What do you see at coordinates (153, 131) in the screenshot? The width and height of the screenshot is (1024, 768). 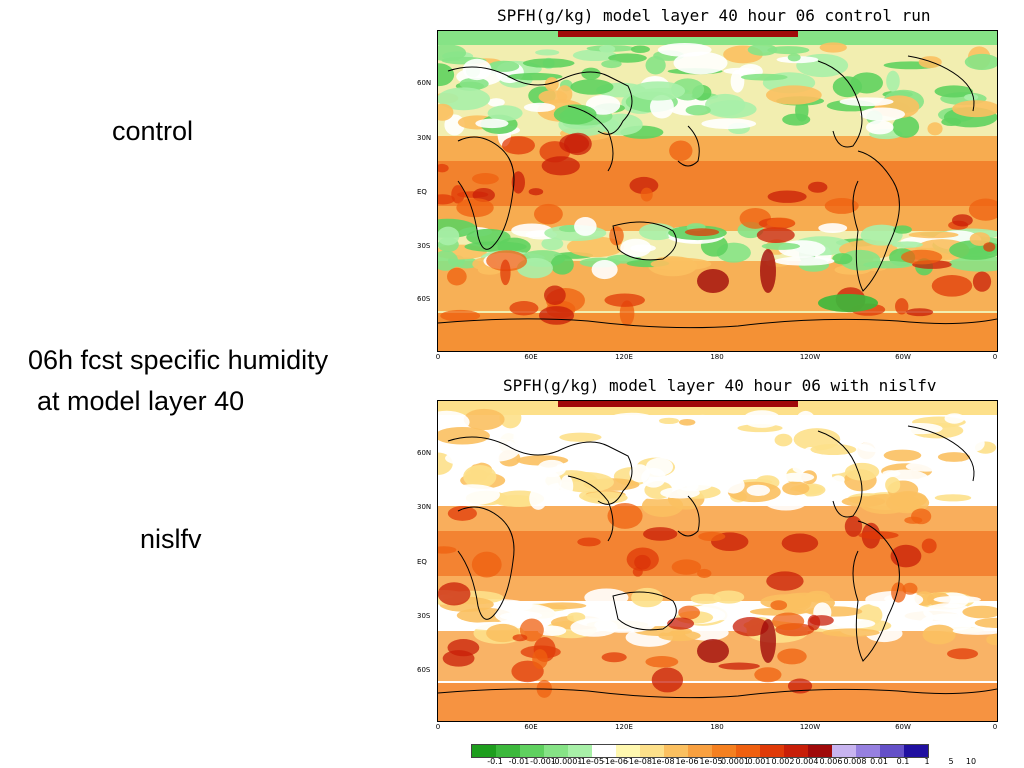 I see `label-control: control` at bounding box center [153, 131].